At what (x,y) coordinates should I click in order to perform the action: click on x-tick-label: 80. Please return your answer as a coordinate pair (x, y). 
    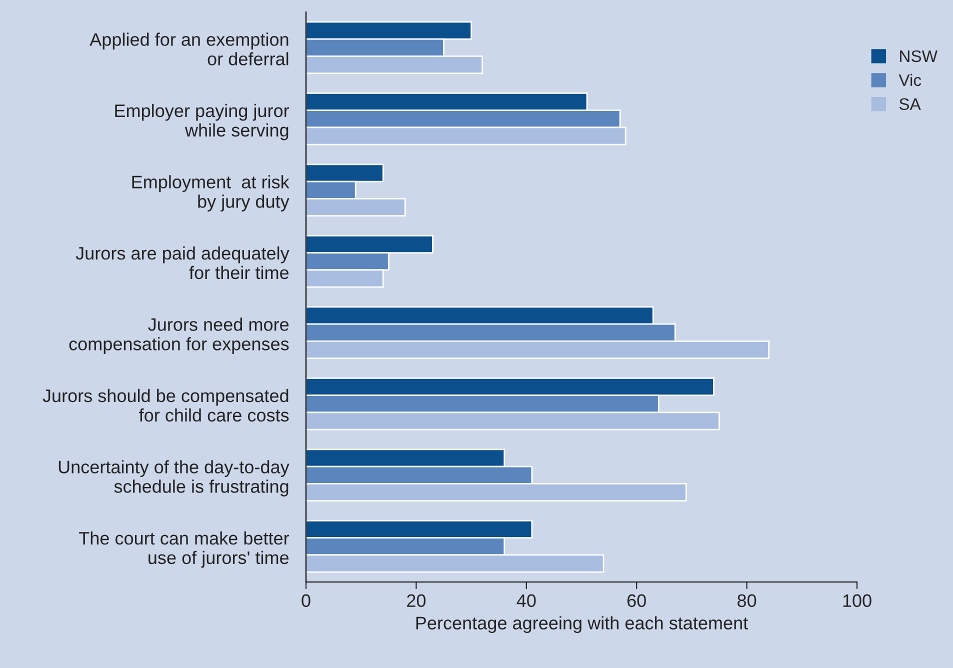
    Looking at the image, I should click on (747, 601).